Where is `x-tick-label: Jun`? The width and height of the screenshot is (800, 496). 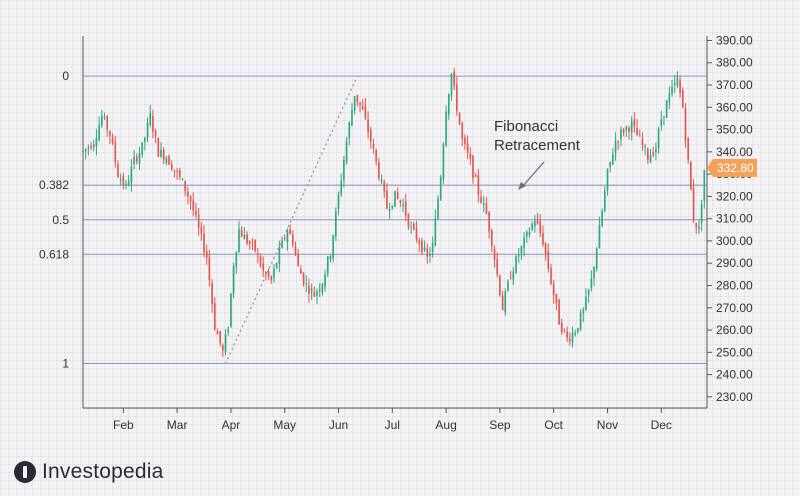 x-tick-label: Jun is located at coordinates (338, 425).